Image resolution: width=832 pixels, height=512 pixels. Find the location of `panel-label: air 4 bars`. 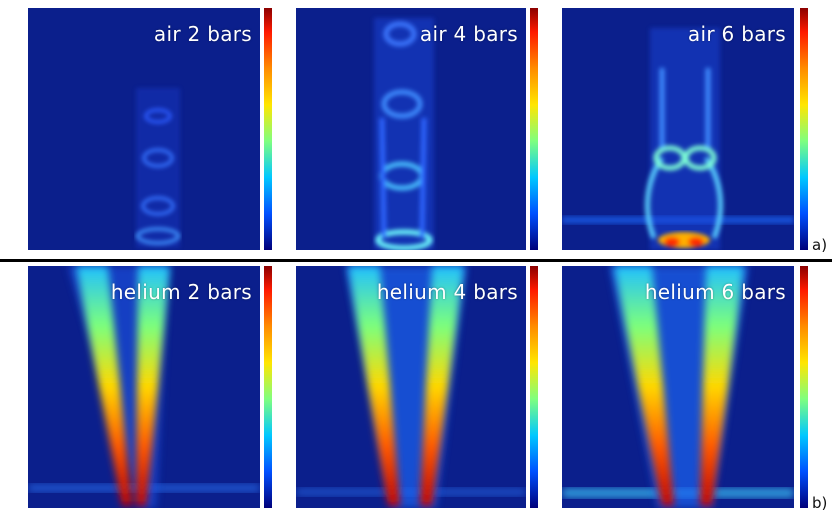

panel-label: air 4 bars is located at coordinates (468, 34).